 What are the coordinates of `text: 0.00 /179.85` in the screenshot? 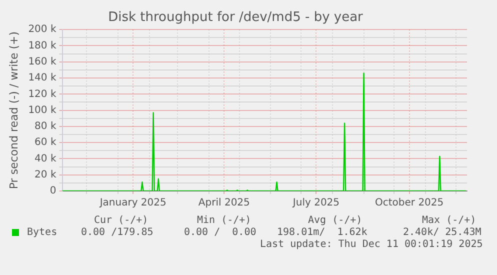 It's located at (117, 232).